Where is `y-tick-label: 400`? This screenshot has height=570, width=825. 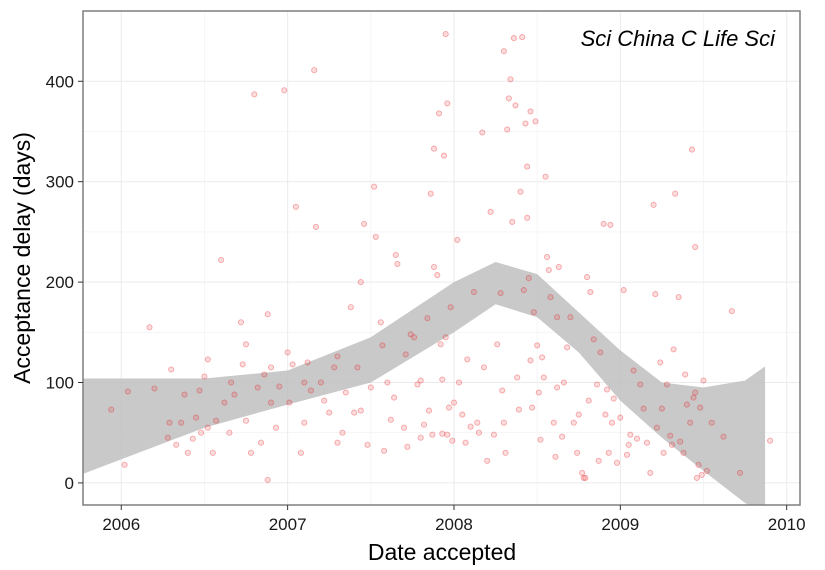
y-tick-label: 400 is located at coordinates (60, 81).